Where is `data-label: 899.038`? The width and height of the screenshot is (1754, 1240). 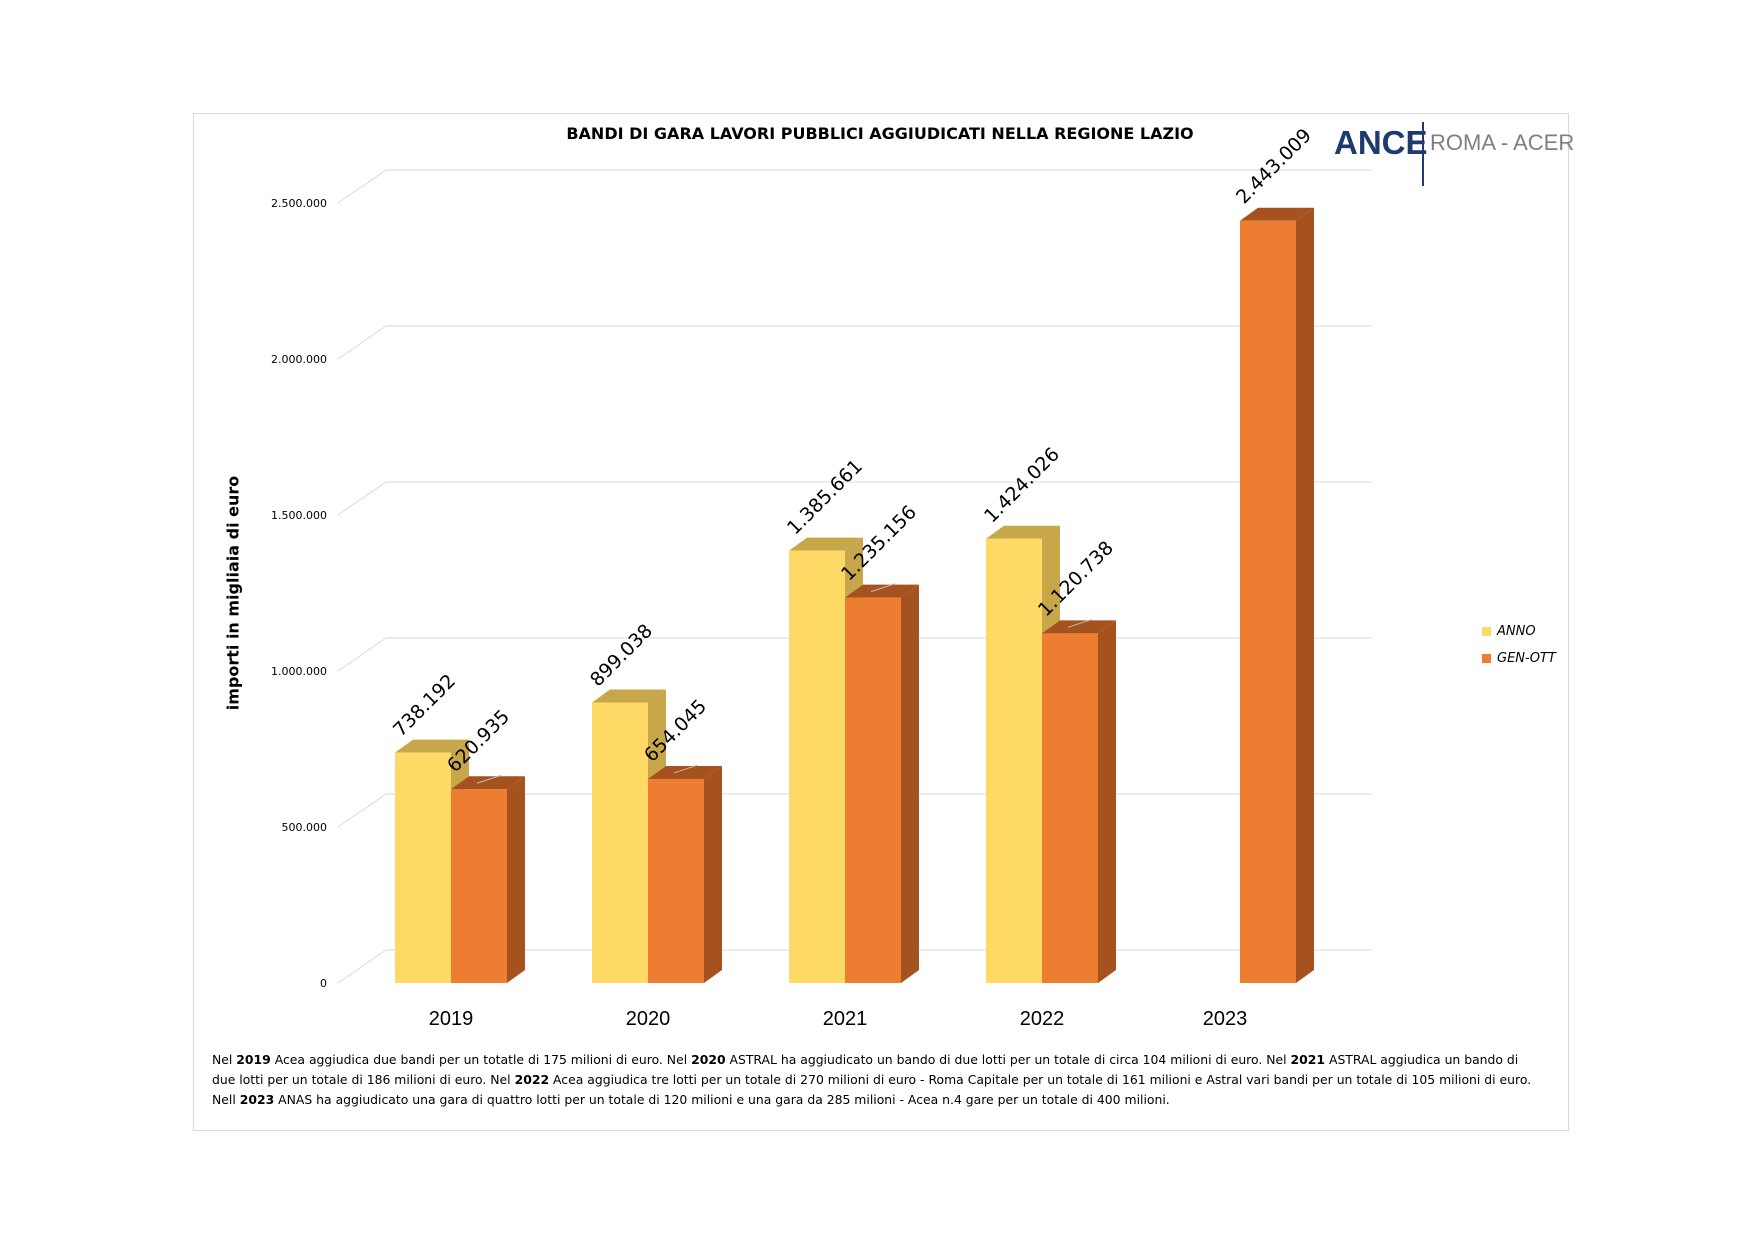 data-label: 899.038 is located at coordinates (621, 655).